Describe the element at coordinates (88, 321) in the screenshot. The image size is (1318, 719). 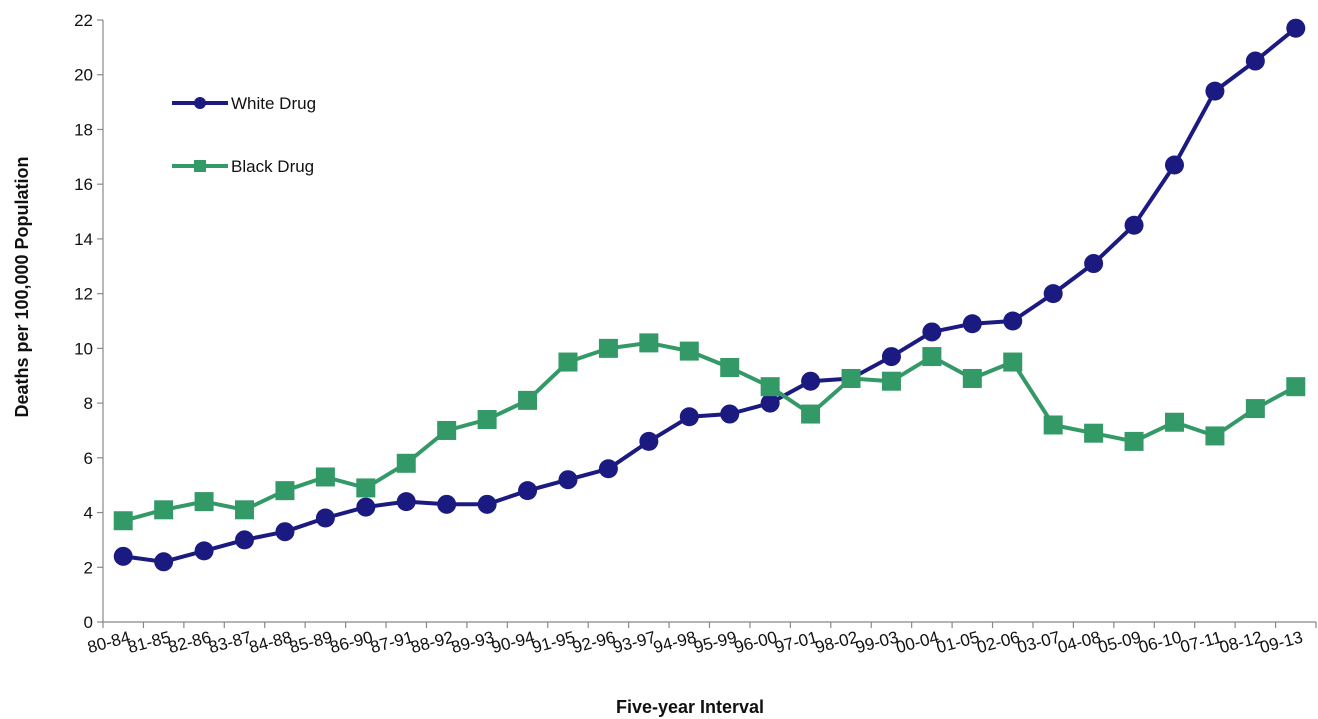
I see `y-axis-ticks: 0 2 4 6 8 10 12 14 16 18 20 22` at that location.